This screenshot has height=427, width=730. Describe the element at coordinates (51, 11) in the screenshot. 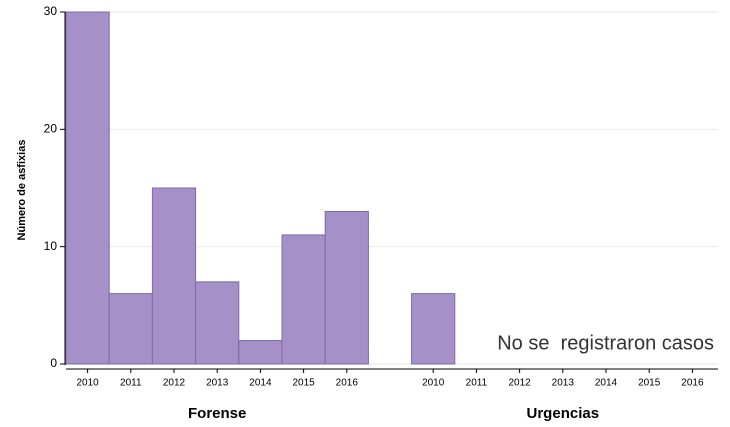

I see `y-tick-label: 30` at that location.